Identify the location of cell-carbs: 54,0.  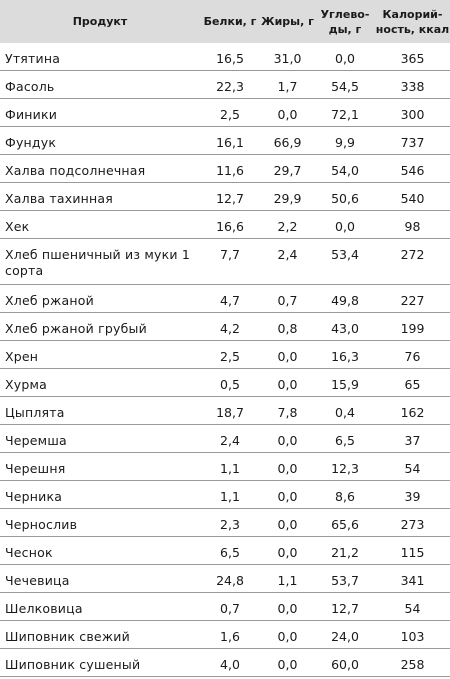
(345, 170).